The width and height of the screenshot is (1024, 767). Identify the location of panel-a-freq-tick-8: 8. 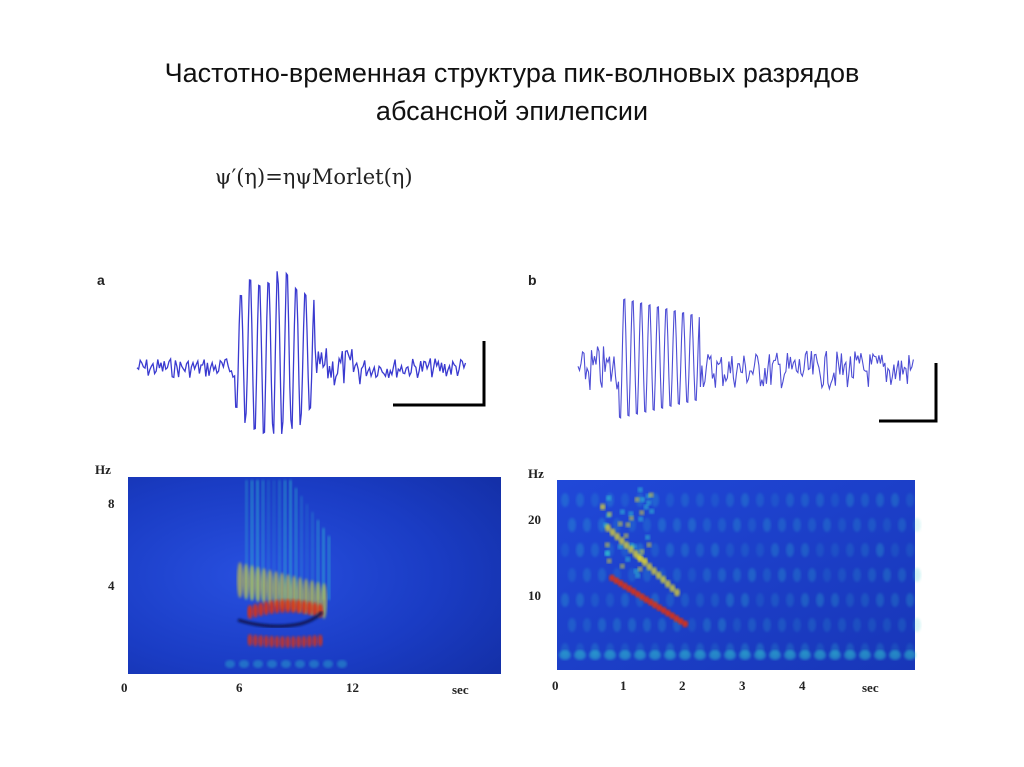
(111, 503).